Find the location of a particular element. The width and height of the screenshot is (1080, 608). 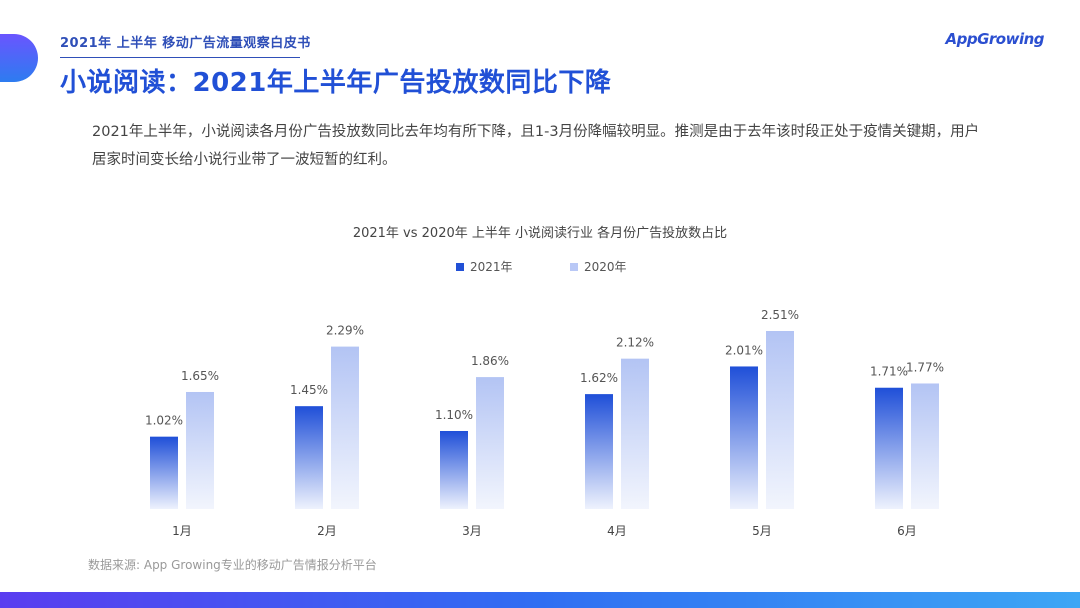

x-tick-label-3: 3月 is located at coordinates (472, 531).